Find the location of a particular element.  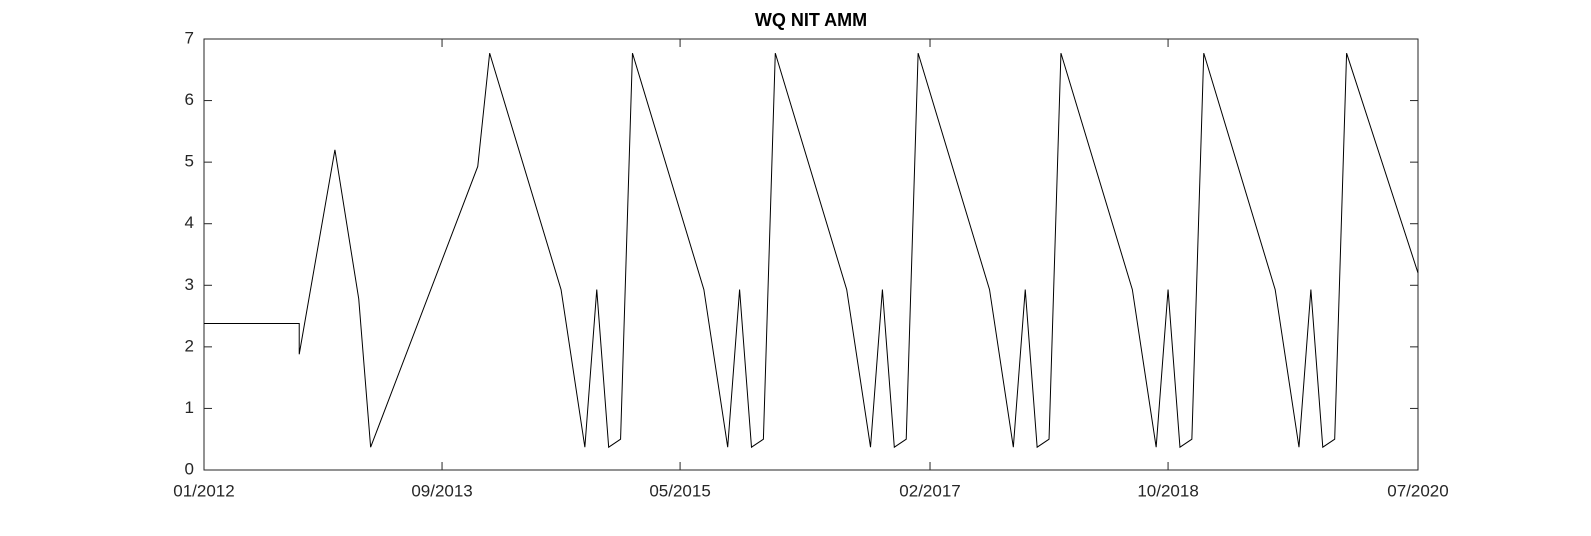

y-tick-label: 7 is located at coordinates (189, 37).